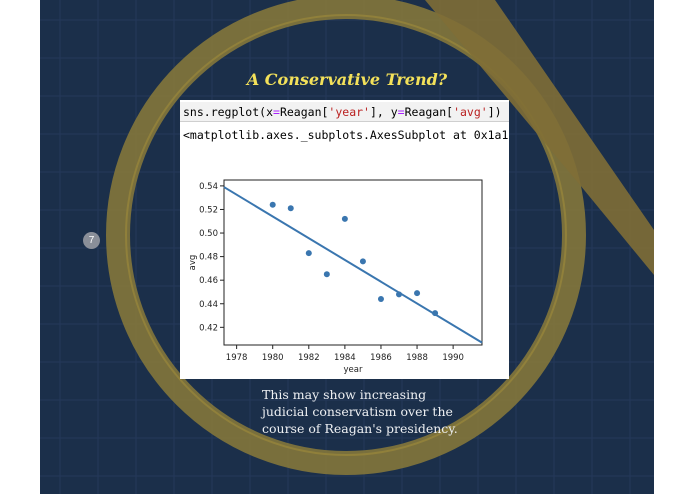 The image size is (695, 494). Describe the element at coordinates (383, 112) in the screenshot. I see `code-text: ], y` at that location.